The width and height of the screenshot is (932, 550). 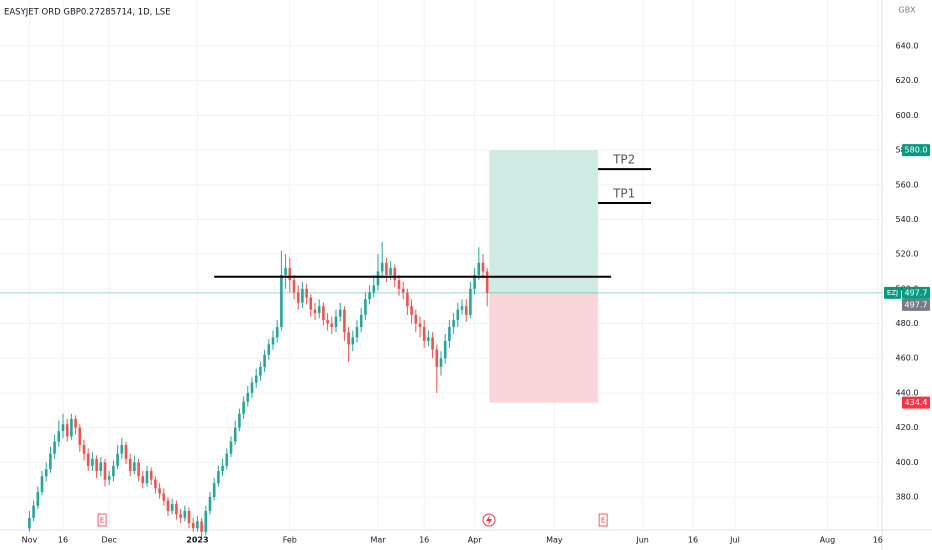 I want to click on y-tick-label: 640.0, so click(x=907, y=45).